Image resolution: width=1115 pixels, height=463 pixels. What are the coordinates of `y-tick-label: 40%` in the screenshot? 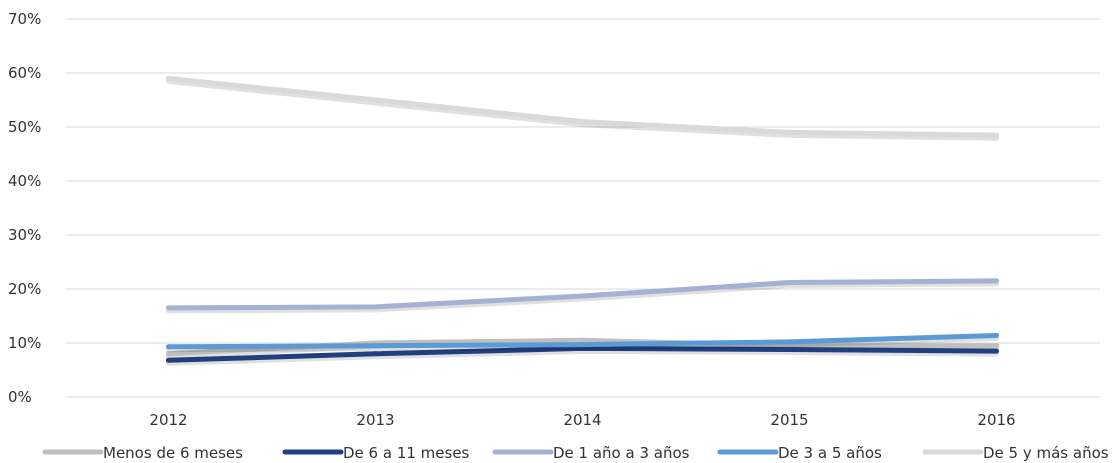 It's located at (24, 181).